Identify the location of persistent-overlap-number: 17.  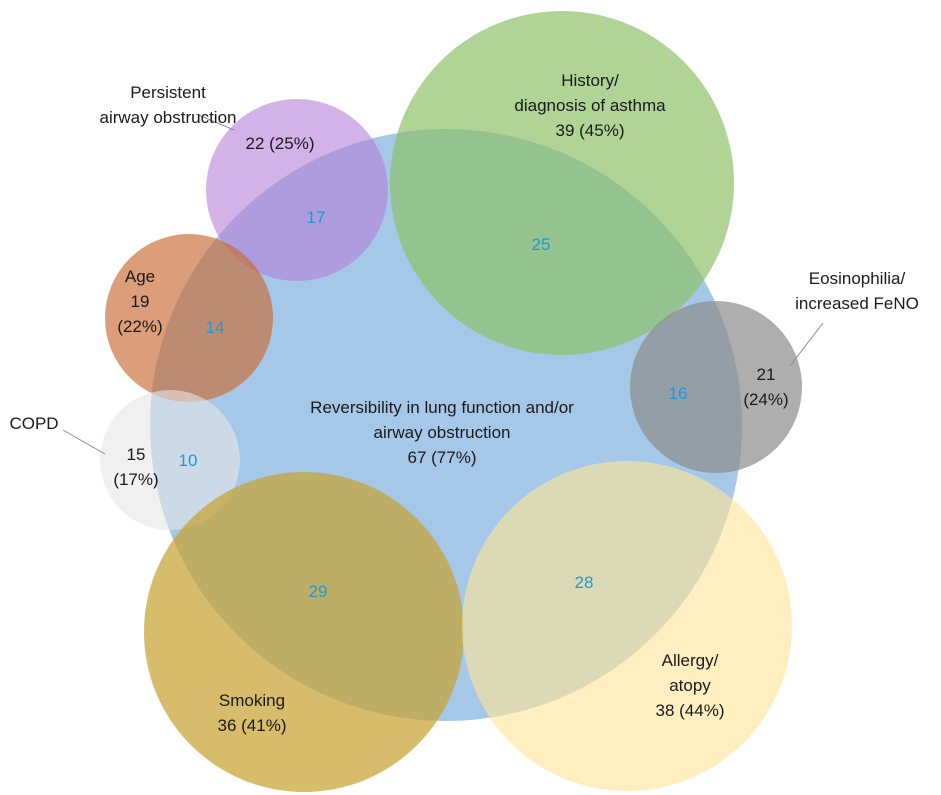
(316, 217).